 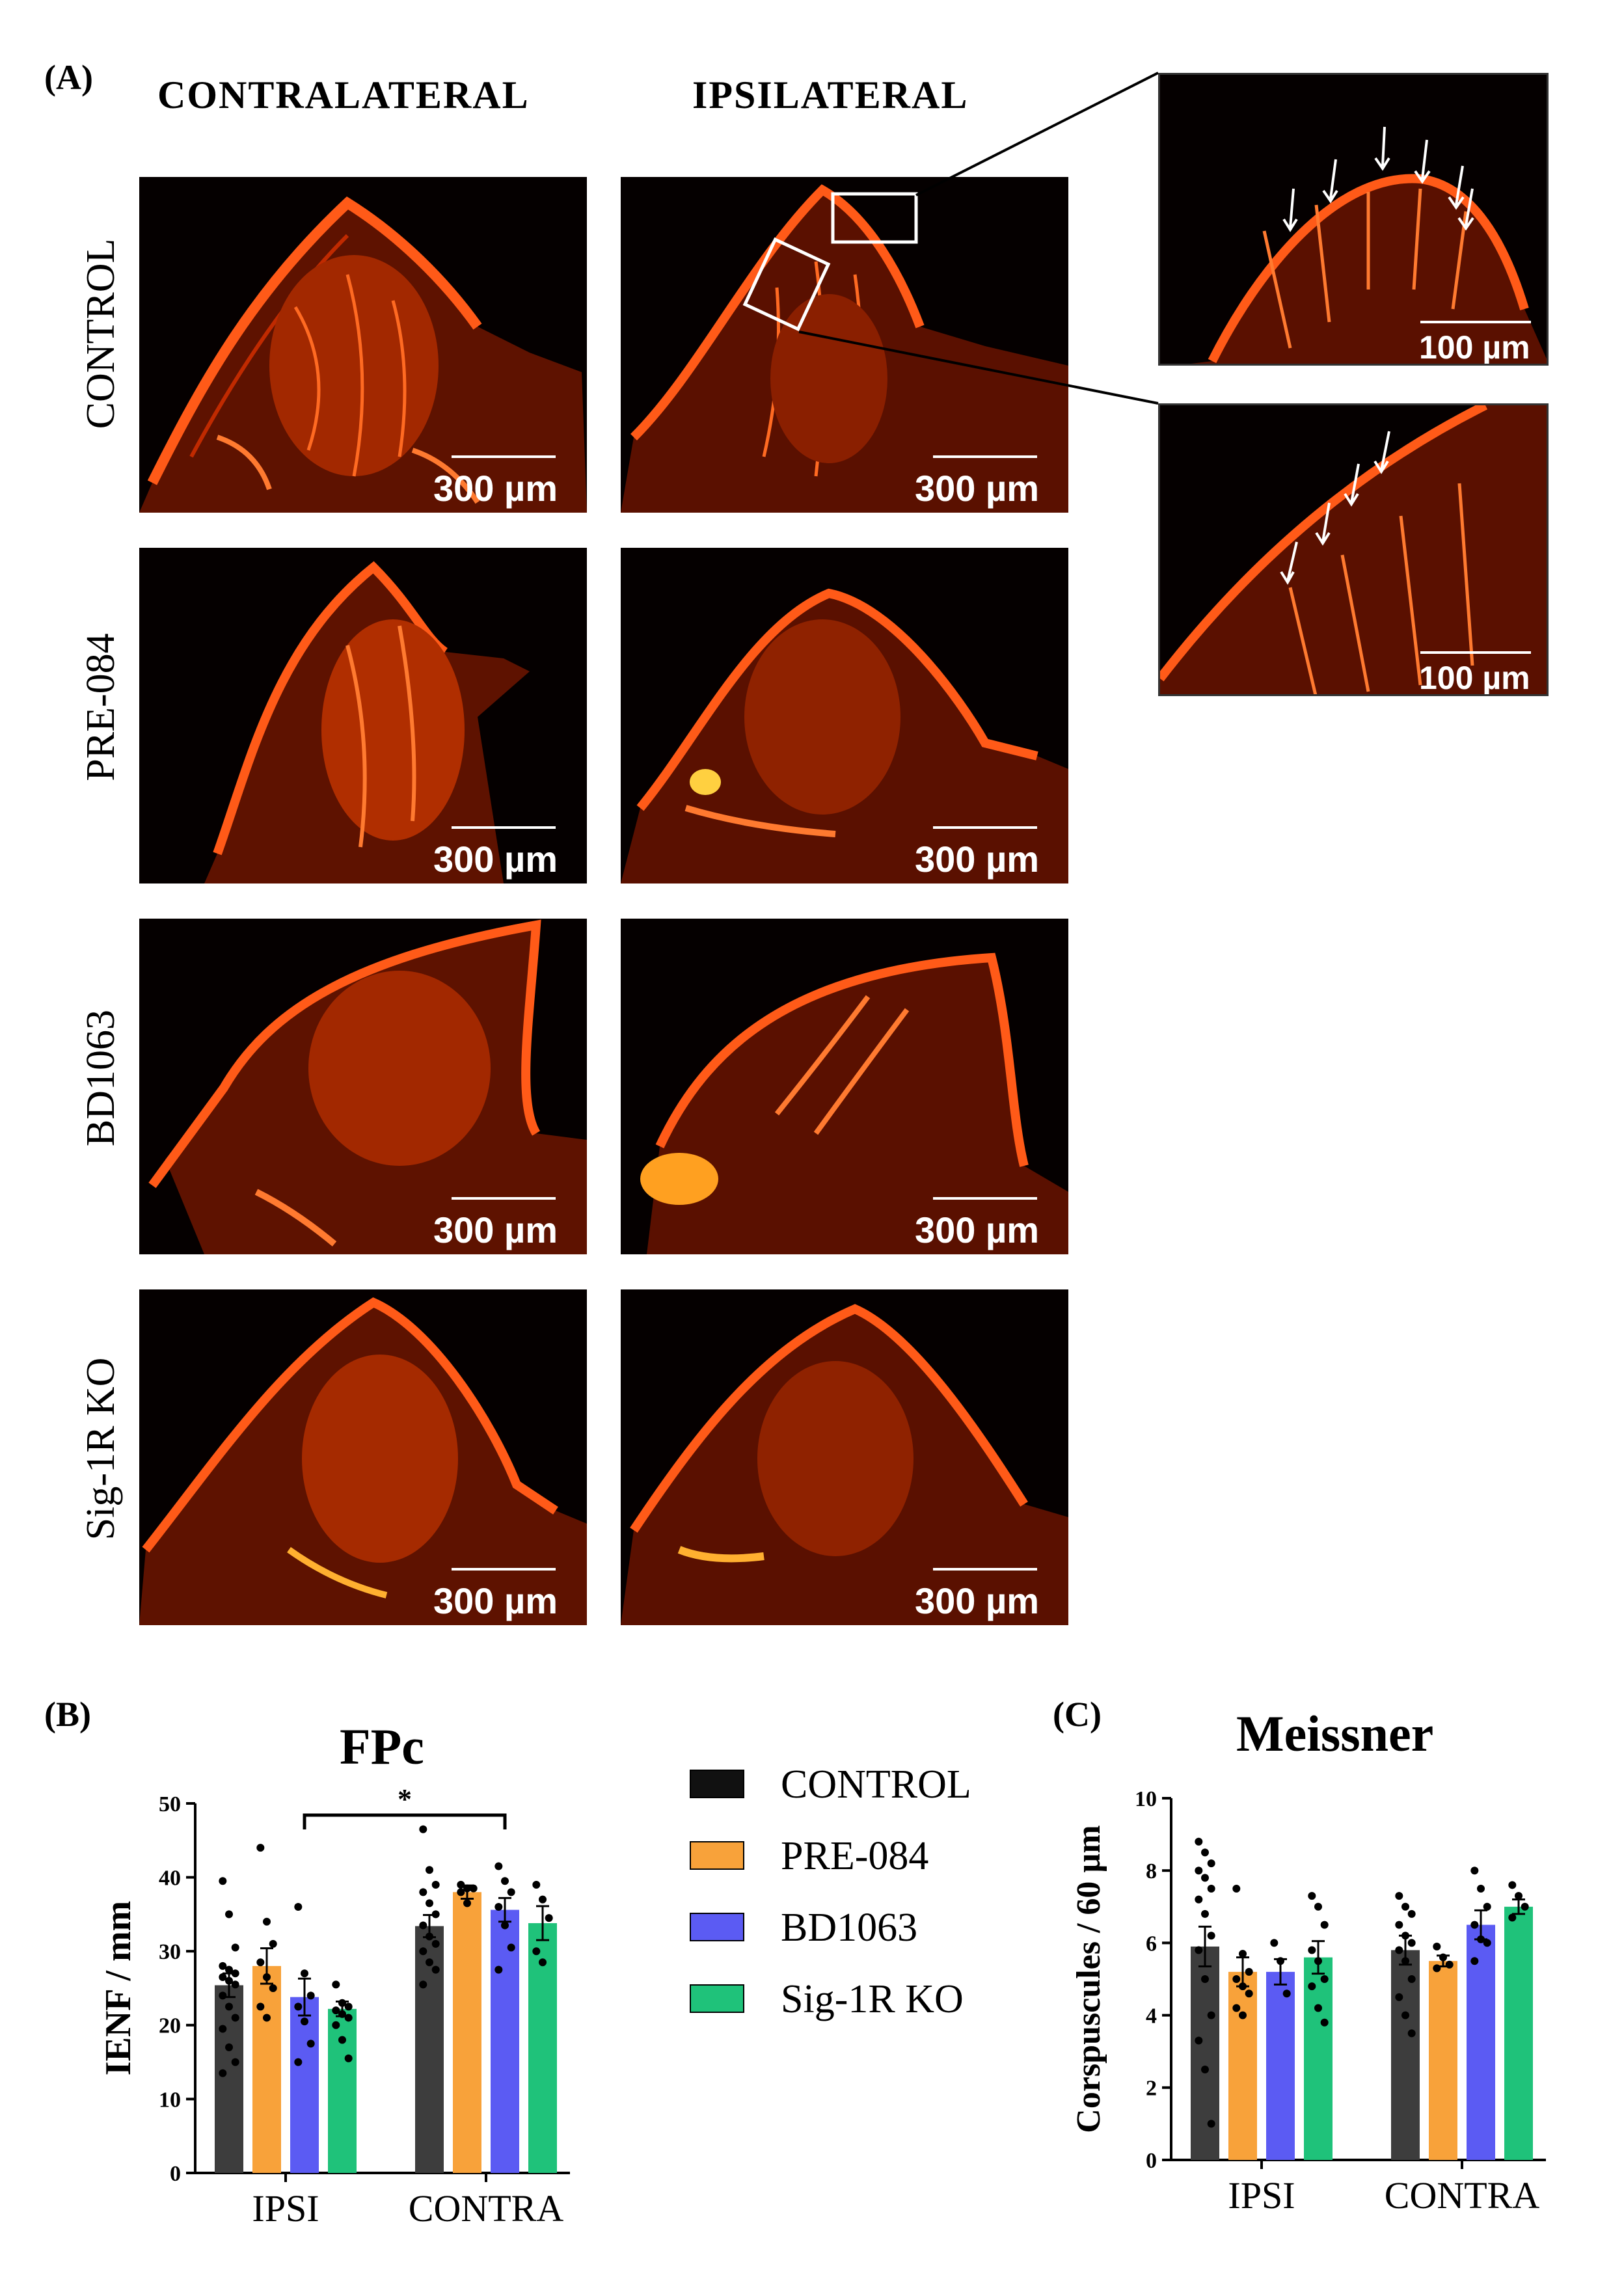 I want to click on chart-b-plot: 0 10 20 30 40 50 IENF / mm IPSI CONTRA *, so click(x=334, y=2007).